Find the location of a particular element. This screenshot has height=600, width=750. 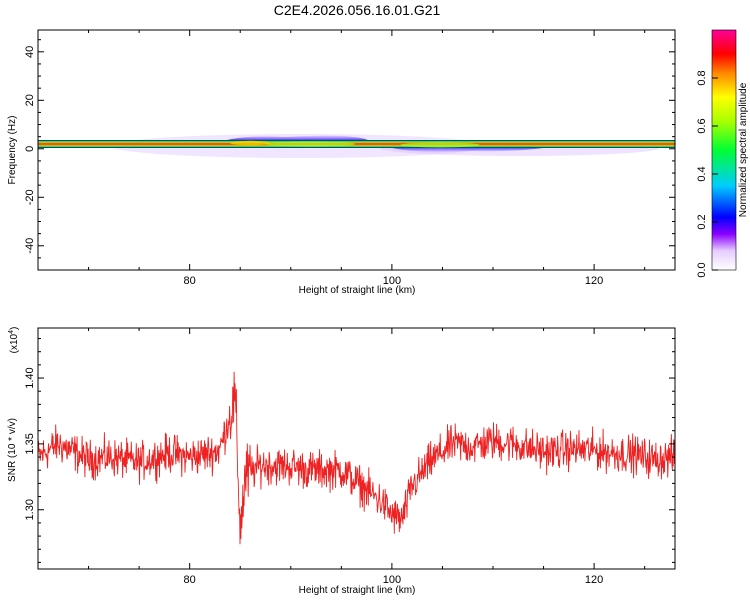

spectrogram-xtick-label: 100 is located at coordinates (392, 281).